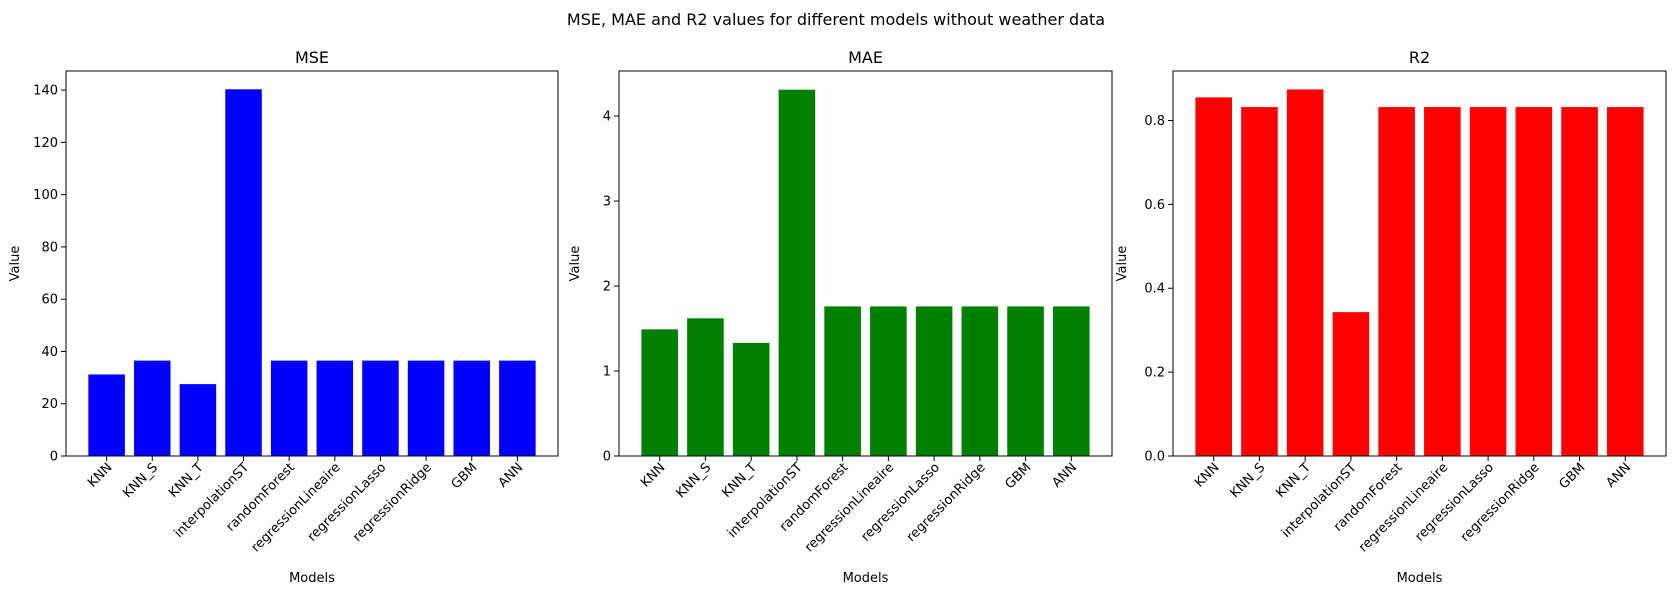 The height and width of the screenshot is (599, 1673). I want to click on chart-title: MSE, so click(312, 57).